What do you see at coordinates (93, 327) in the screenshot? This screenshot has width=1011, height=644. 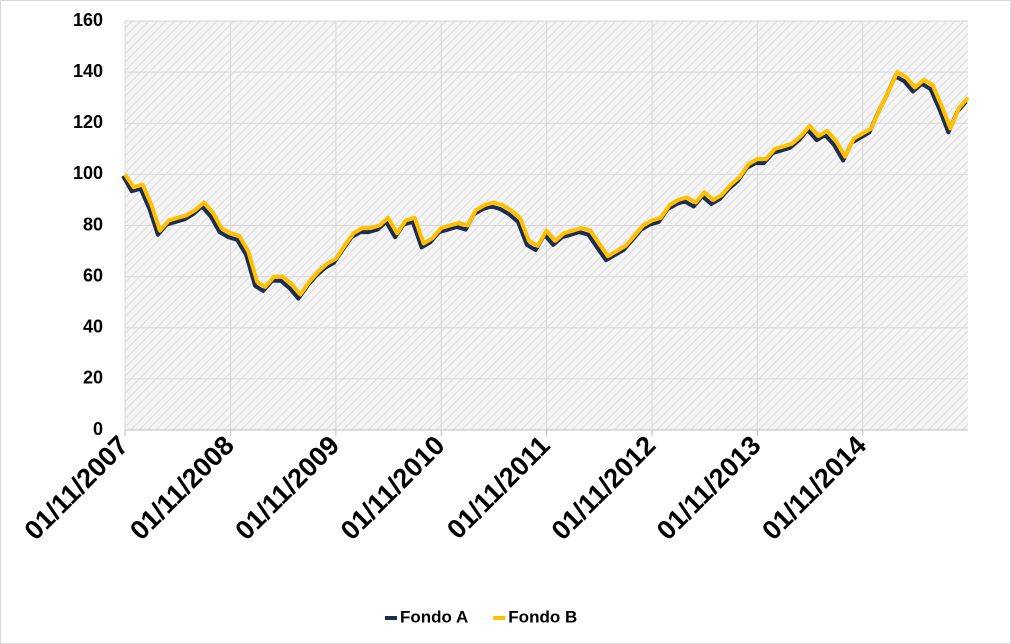 I see `y-tick-label: 40` at bounding box center [93, 327].